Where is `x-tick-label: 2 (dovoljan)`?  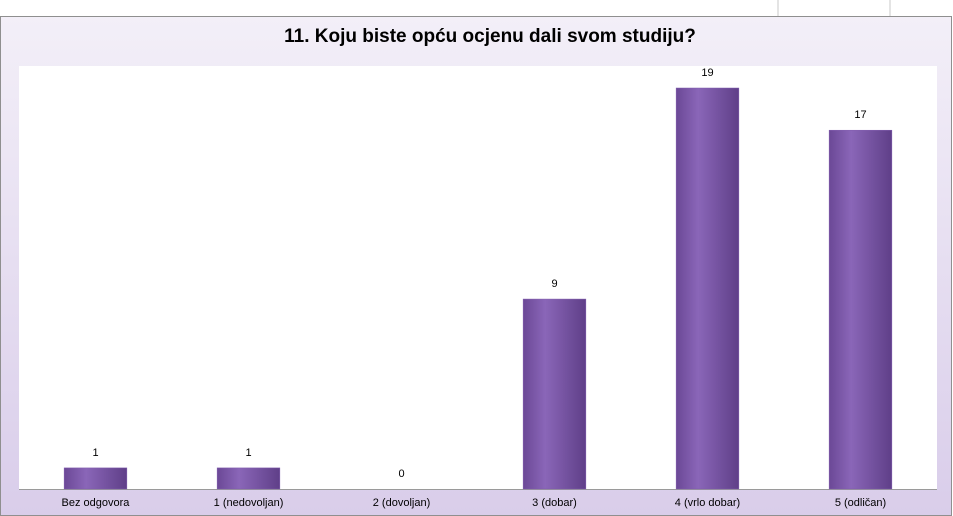 x-tick-label: 2 (dovoljan) is located at coordinates (401, 503).